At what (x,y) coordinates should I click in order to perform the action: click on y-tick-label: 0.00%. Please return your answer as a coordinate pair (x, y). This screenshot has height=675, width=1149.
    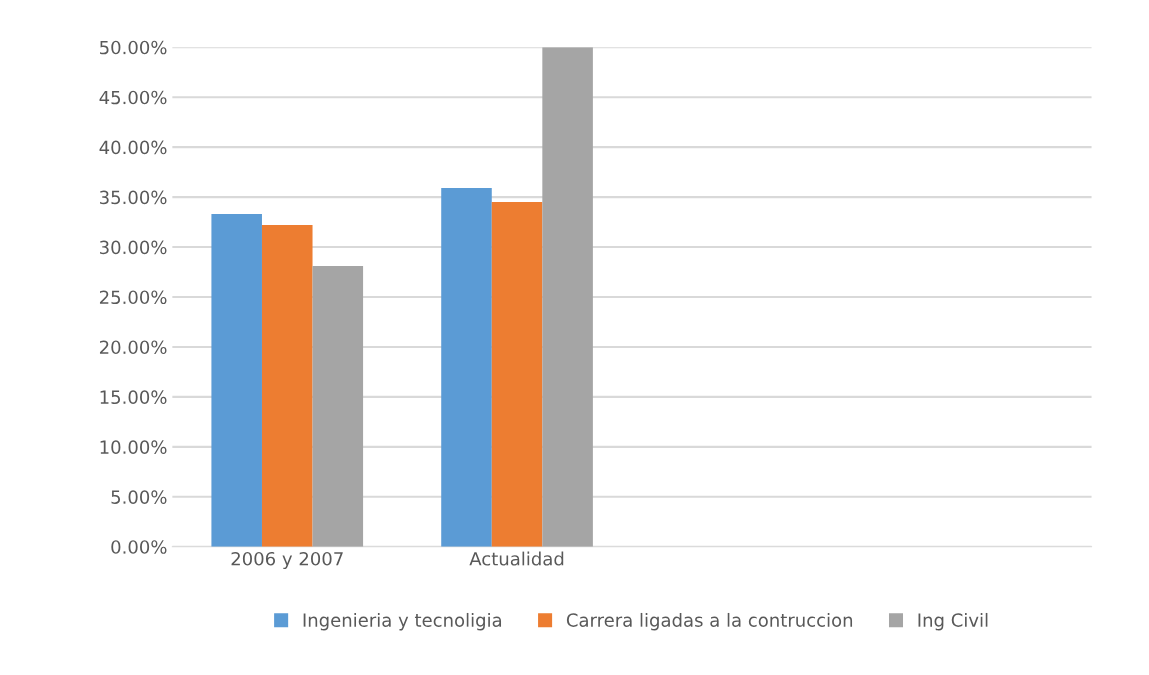
    Looking at the image, I should click on (139, 547).